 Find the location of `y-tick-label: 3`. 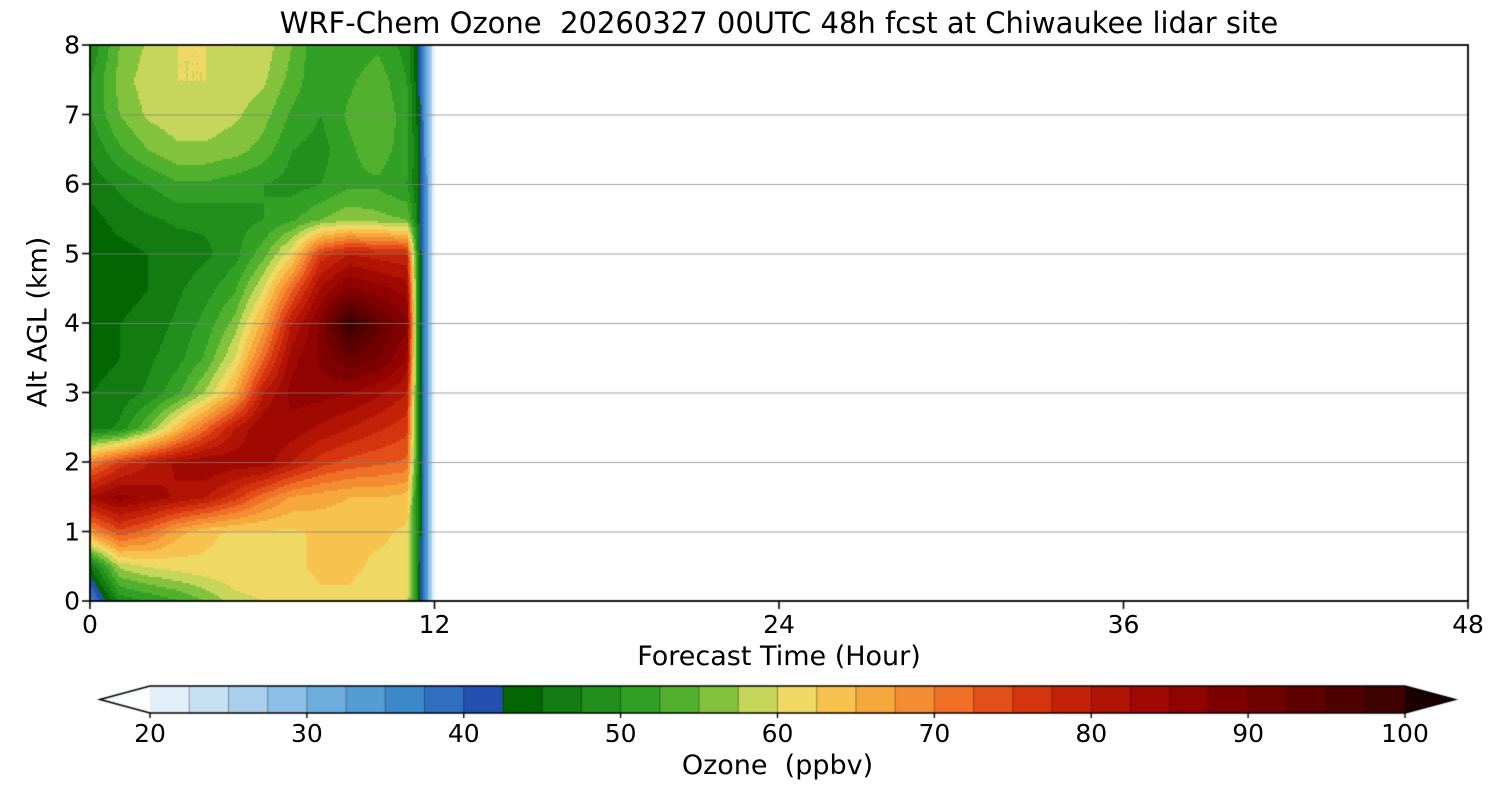

y-tick-label: 3 is located at coordinates (72, 392).